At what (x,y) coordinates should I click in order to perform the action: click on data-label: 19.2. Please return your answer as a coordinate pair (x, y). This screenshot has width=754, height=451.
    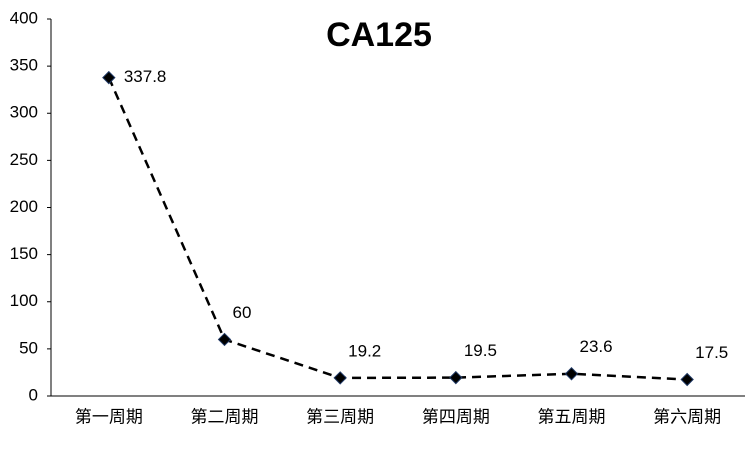
    Looking at the image, I should click on (364, 350).